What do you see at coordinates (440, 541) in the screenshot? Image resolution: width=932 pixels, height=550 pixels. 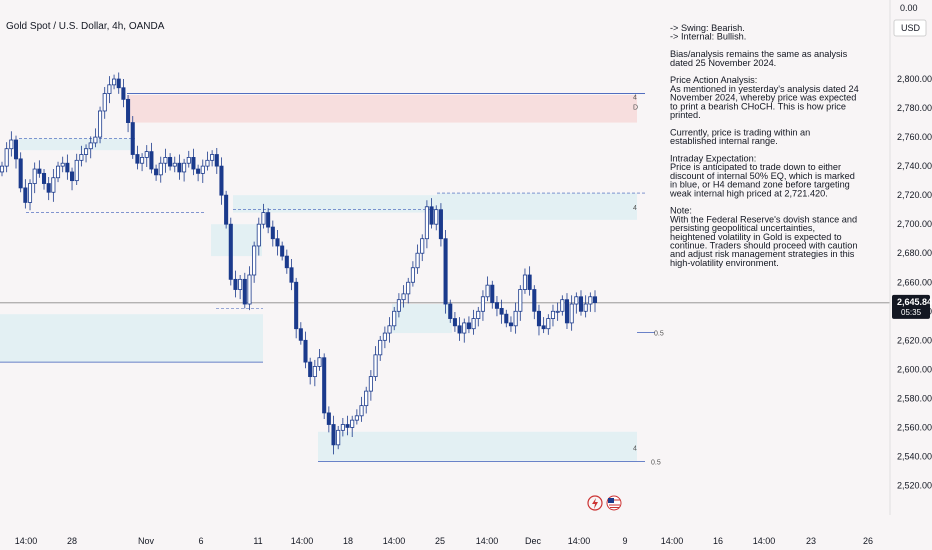 I see `x-tick-label: 25` at bounding box center [440, 541].